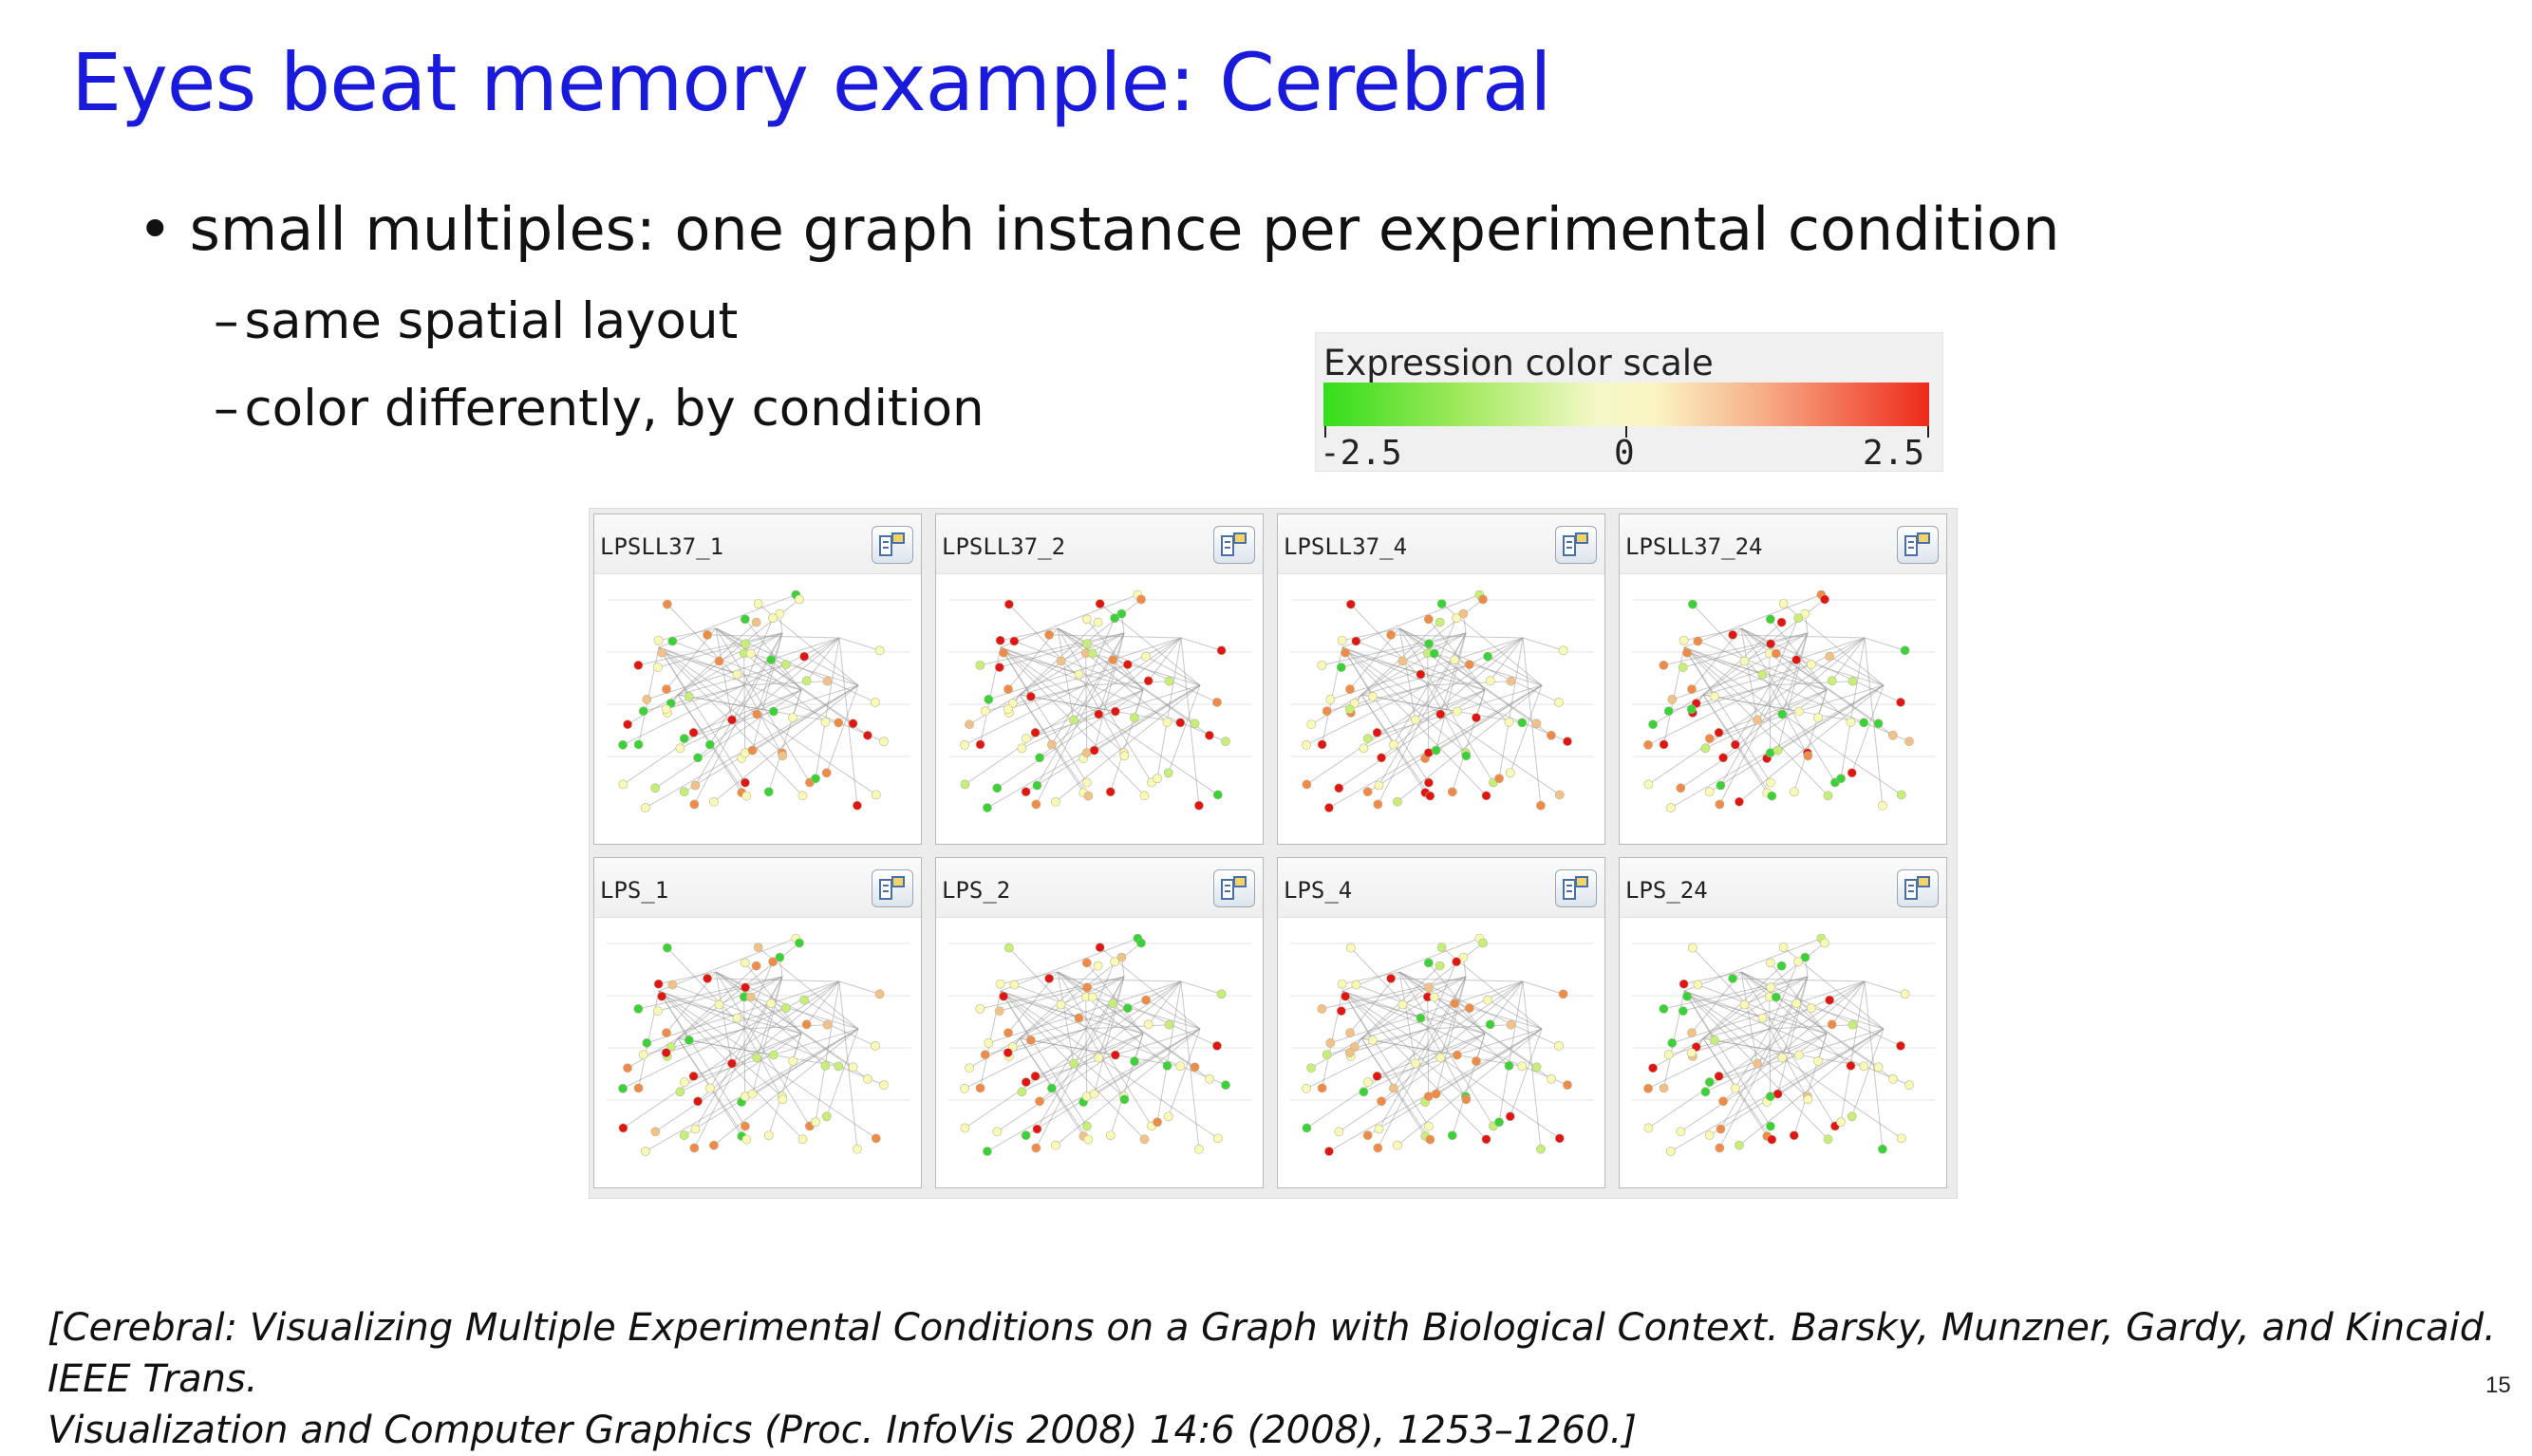 The width and height of the screenshot is (2532, 1456). I want to click on sub-bullet-text: color differently, by condition, so click(615, 409).